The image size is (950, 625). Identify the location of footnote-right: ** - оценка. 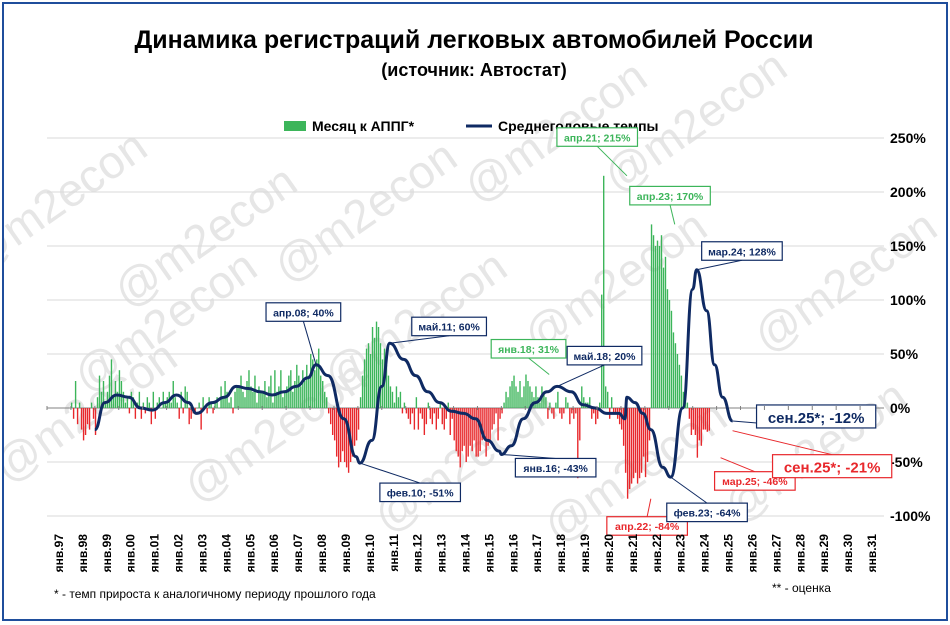
(801, 588).